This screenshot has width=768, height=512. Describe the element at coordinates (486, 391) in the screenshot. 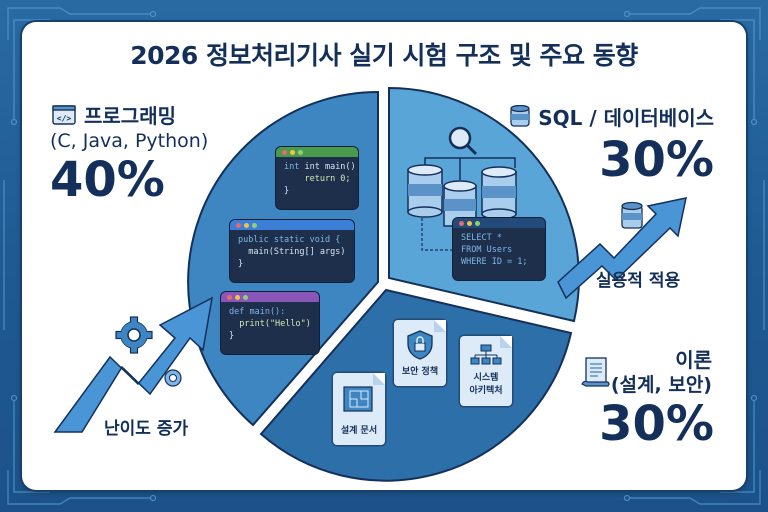

I see `document-label: 아키텍처` at that location.